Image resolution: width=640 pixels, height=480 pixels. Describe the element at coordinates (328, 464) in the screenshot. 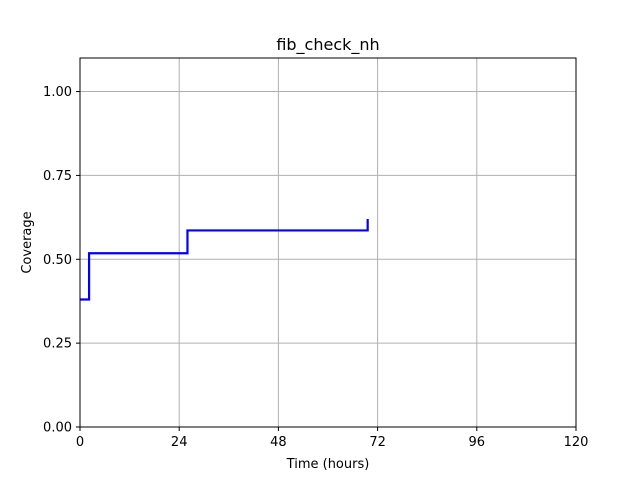

I see `x-axis-label: Time (hours)` at that location.